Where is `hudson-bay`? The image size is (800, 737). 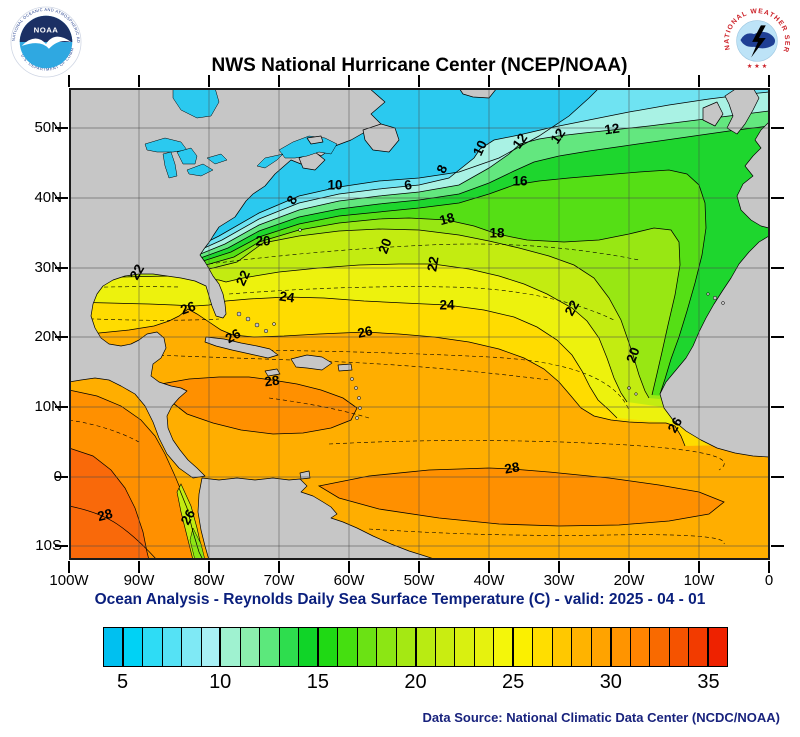
hudson-bay is located at coordinates (196, 103).